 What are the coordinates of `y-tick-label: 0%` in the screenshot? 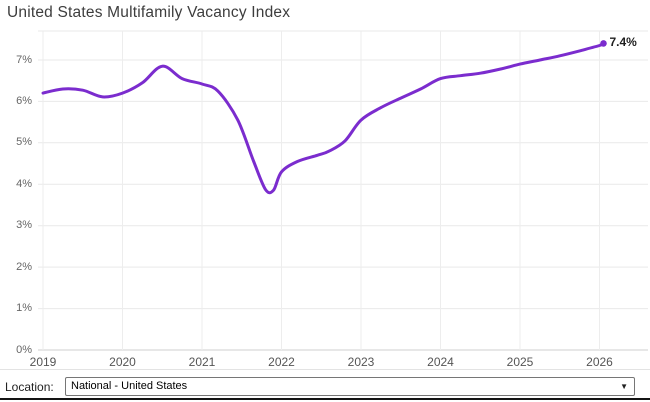 It's located at (24, 349).